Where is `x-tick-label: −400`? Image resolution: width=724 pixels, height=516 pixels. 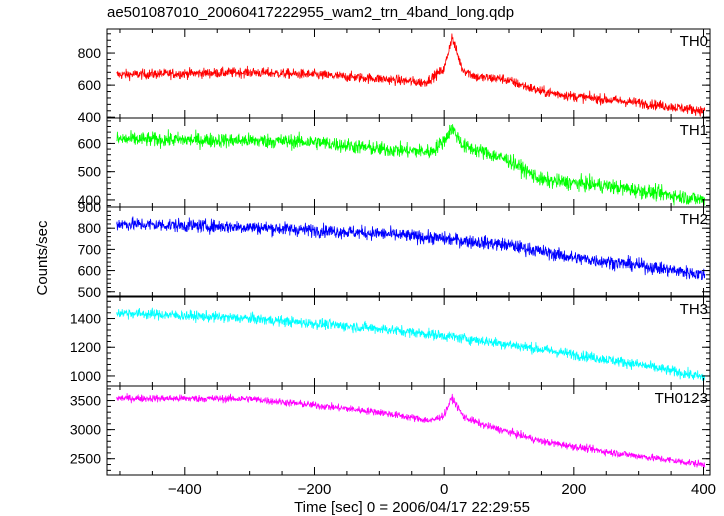
x-tick-label: −400 is located at coordinates (185, 489).